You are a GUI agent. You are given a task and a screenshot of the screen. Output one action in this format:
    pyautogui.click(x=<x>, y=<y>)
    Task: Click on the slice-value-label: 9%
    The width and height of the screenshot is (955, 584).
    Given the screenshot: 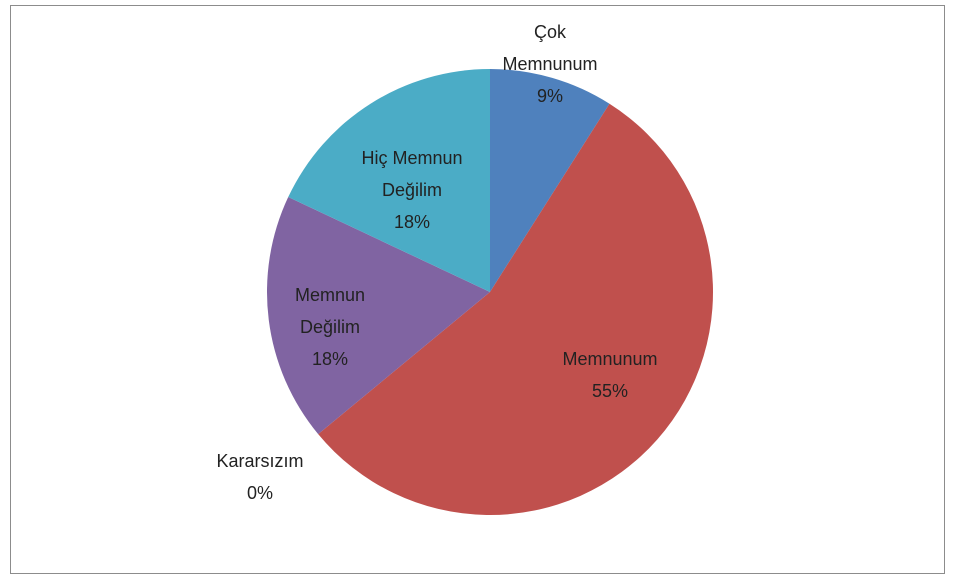 What is the action you would take?
    pyautogui.click(x=550, y=96)
    